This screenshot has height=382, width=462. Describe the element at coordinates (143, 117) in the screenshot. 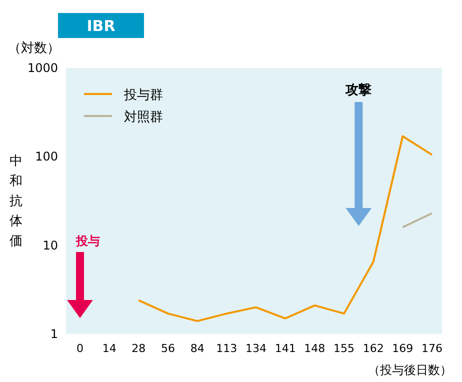

I see `legend-label: 対照群` at that location.